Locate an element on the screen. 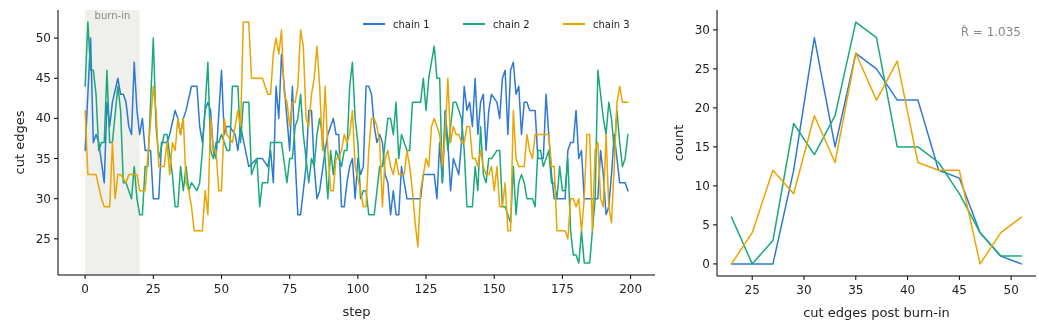  y-tick-label: 15 is located at coordinates (702, 146).